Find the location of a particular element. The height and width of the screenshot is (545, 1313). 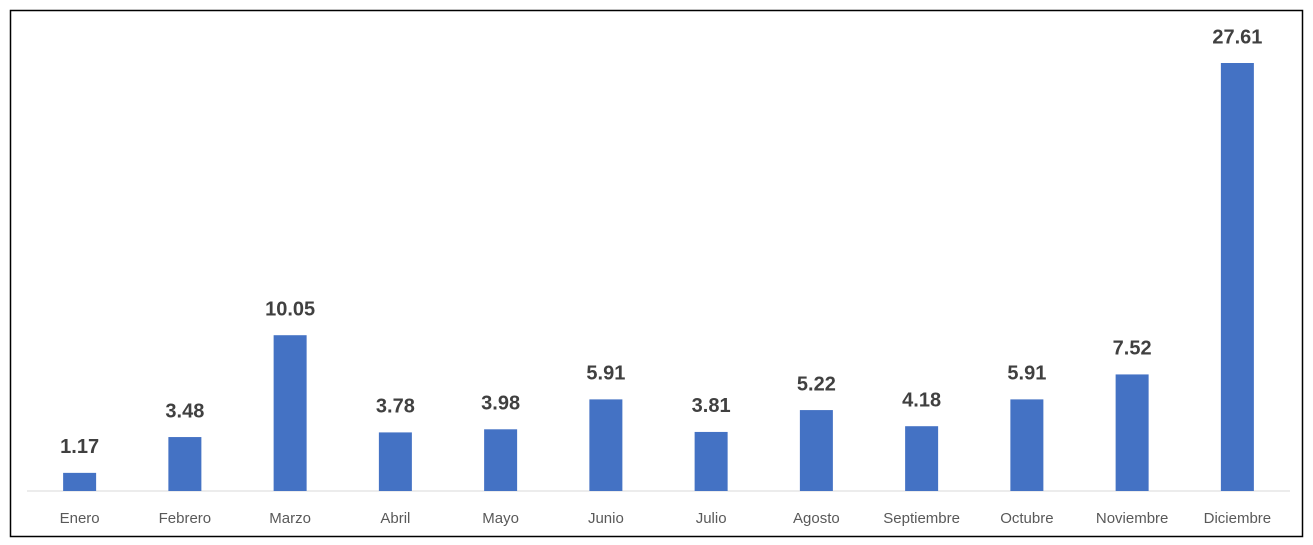

x-tick-label: Julio is located at coordinates (711, 518).